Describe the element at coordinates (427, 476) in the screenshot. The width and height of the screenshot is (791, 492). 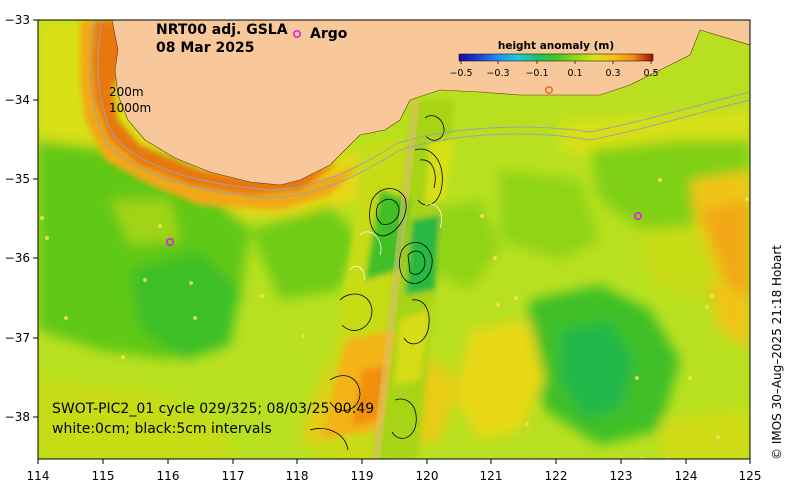
I see `x-tick-label: 120` at that location.